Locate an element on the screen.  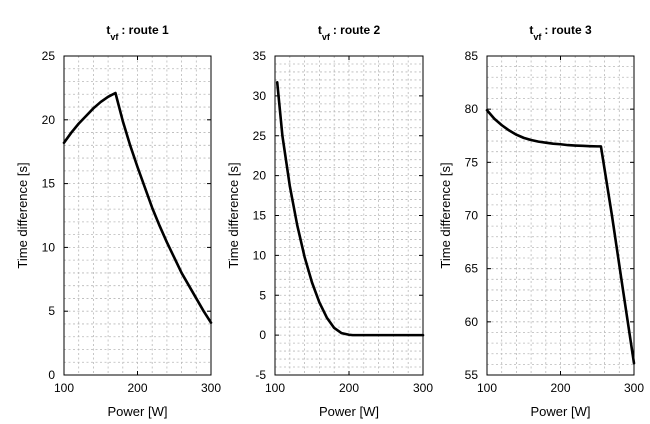
y-tick-label: 80 is located at coordinates (472, 109).